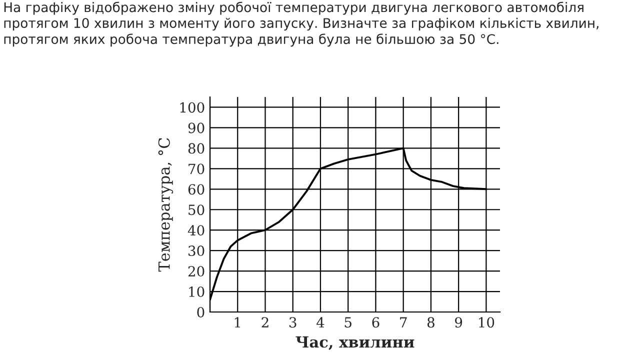 The height and width of the screenshot is (357, 623). What do you see at coordinates (403, 322) in the screenshot?
I see `x-tick-label: 7` at bounding box center [403, 322].